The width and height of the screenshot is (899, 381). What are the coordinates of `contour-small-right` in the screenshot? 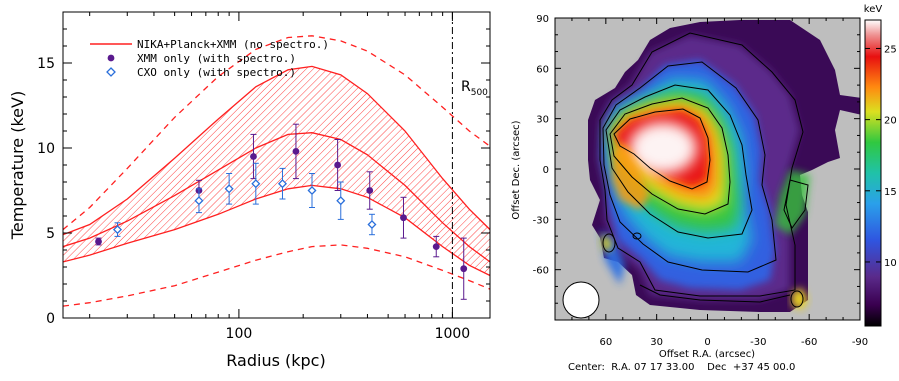 It's located at (797, 299).